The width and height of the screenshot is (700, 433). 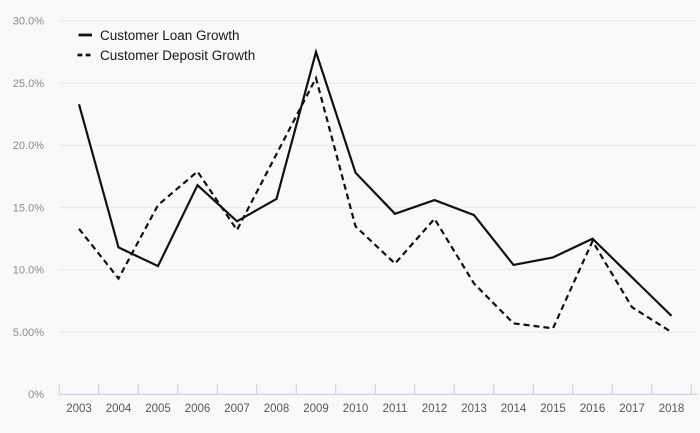 What do you see at coordinates (198, 409) in the screenshot?
I see `x-axis-label: 2006` at bounding box center [198, 409].